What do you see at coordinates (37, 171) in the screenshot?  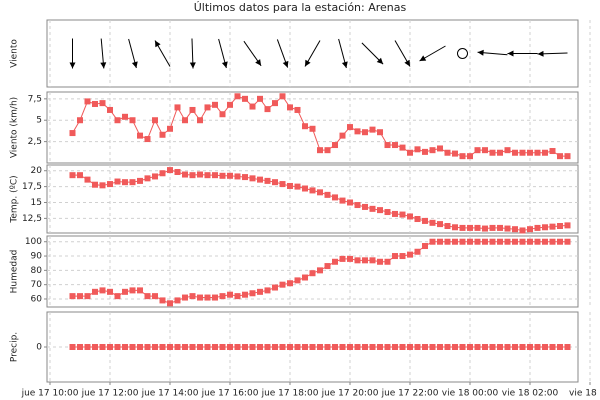 I see `y-tick-label: 20` at bounding box center [37, 171].